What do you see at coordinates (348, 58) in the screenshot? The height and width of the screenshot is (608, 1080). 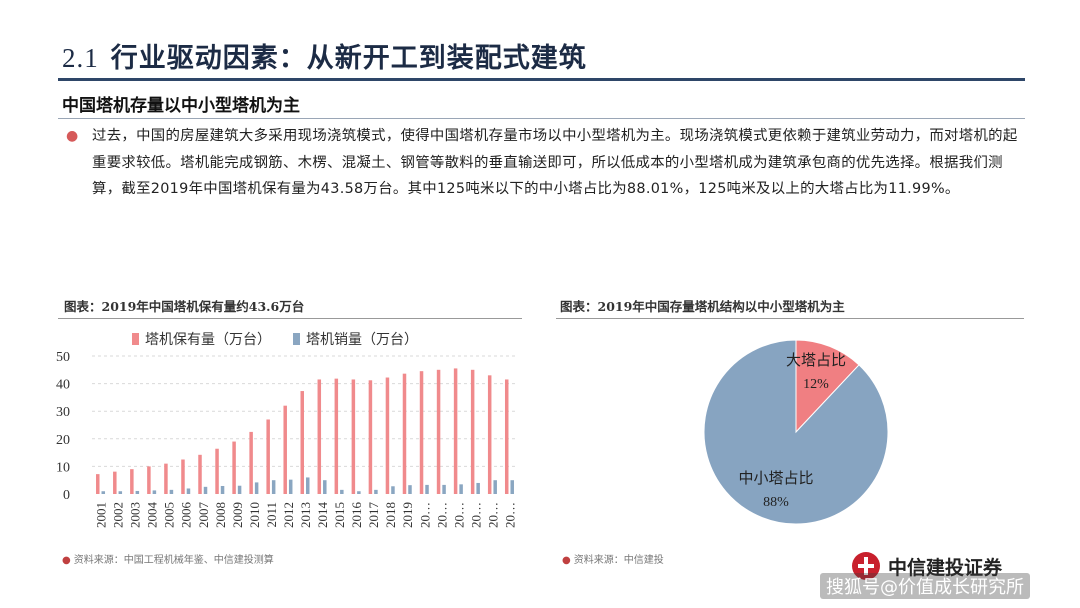 I see `section-title: 行业驱动因素：从新开工到装配式建筑` at bounding box center [348, 58].